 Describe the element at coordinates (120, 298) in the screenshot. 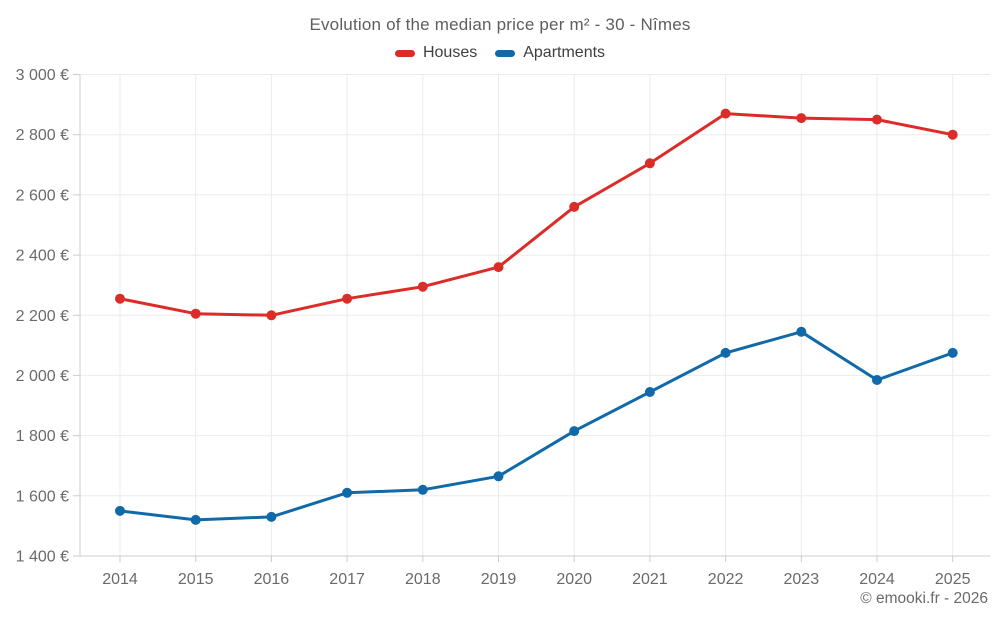

I see `houses-point-2014` at that location.